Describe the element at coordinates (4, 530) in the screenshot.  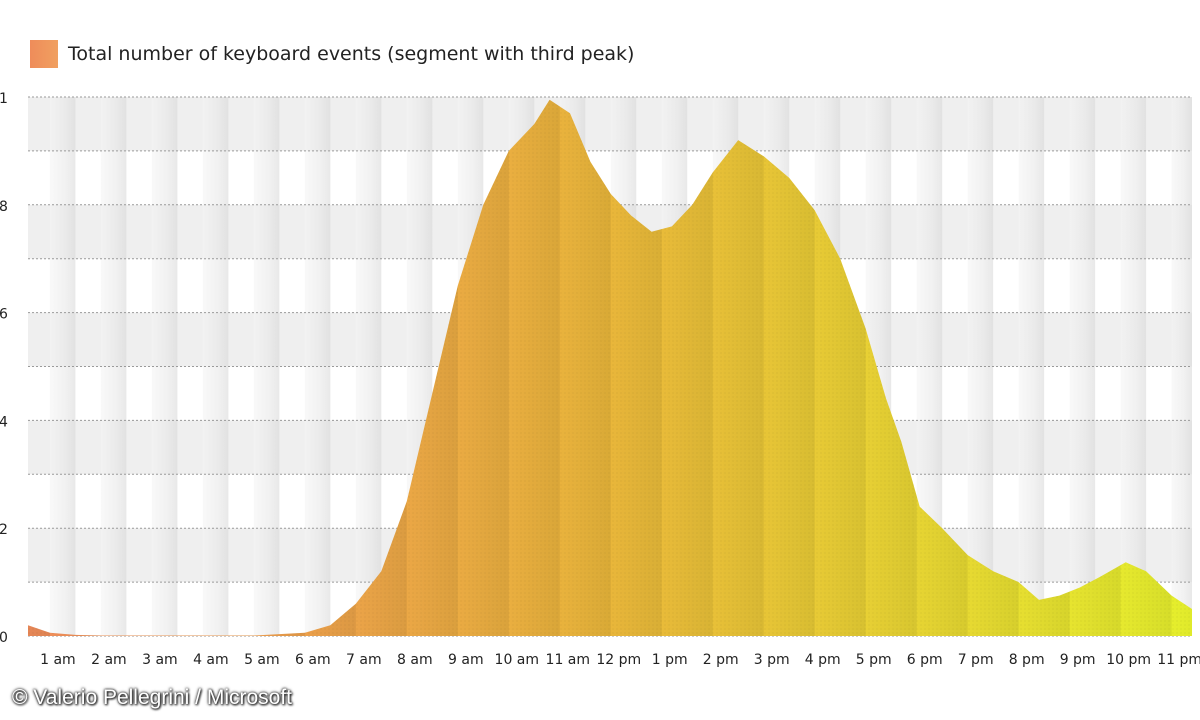
I see `y-tick-label: 2` at that location.